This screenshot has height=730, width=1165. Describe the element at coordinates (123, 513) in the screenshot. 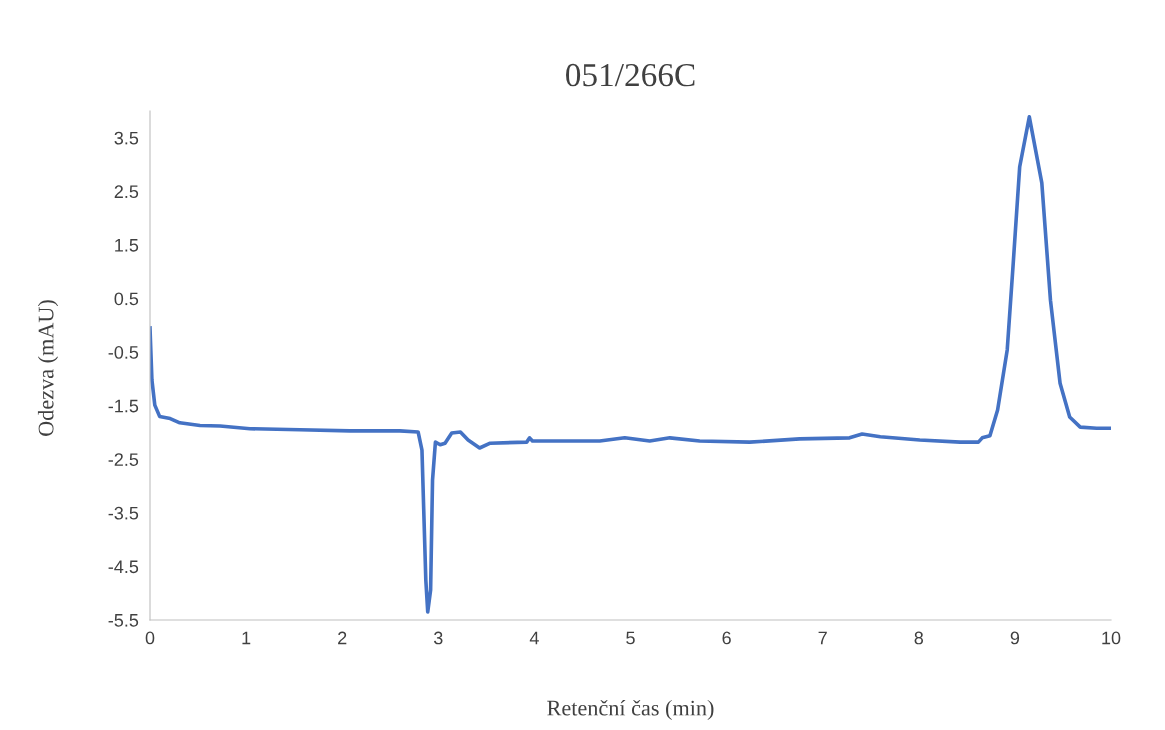

I see `y-tick-label: -3.5` at that location.